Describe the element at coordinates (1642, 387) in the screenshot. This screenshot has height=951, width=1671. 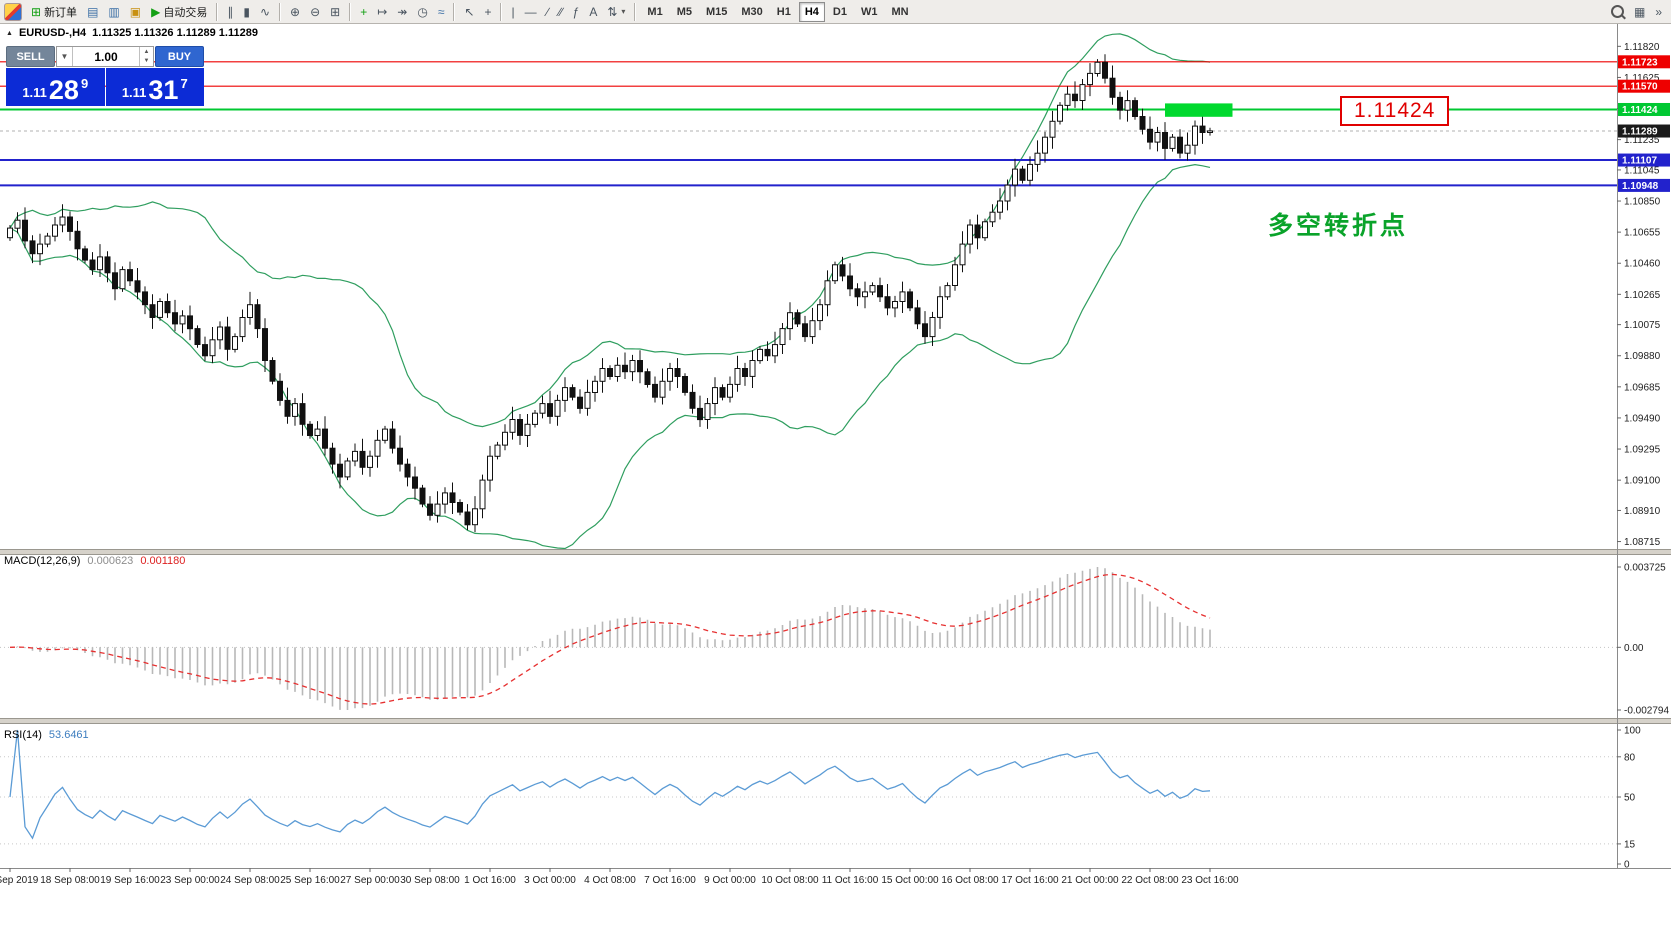
I see `price-tick-label: 1.09685` at that location.